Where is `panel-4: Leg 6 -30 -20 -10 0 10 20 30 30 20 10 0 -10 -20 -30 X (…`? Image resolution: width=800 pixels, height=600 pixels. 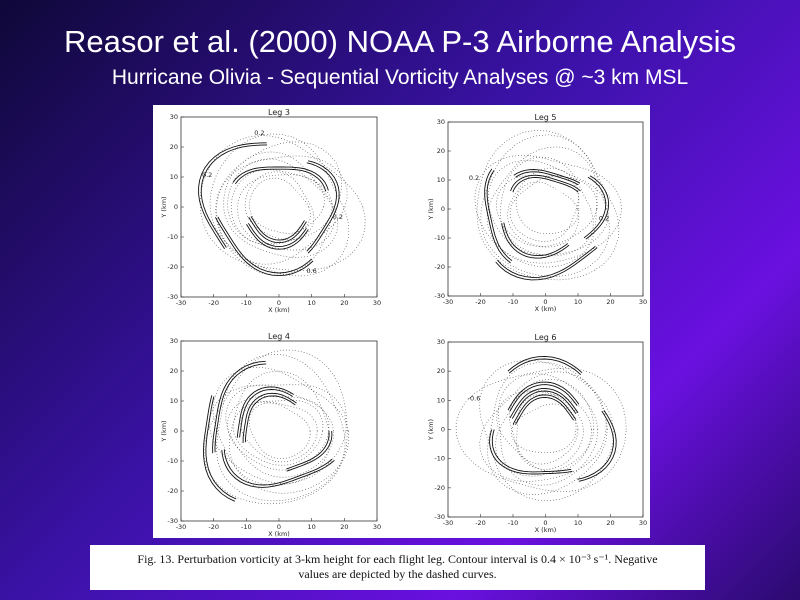
panel-4: Leg 6 -30 -20 -10 0 10 20 30 30 20 10 0 -10 -20 -30 X (… is located at coordinates (537, 433).